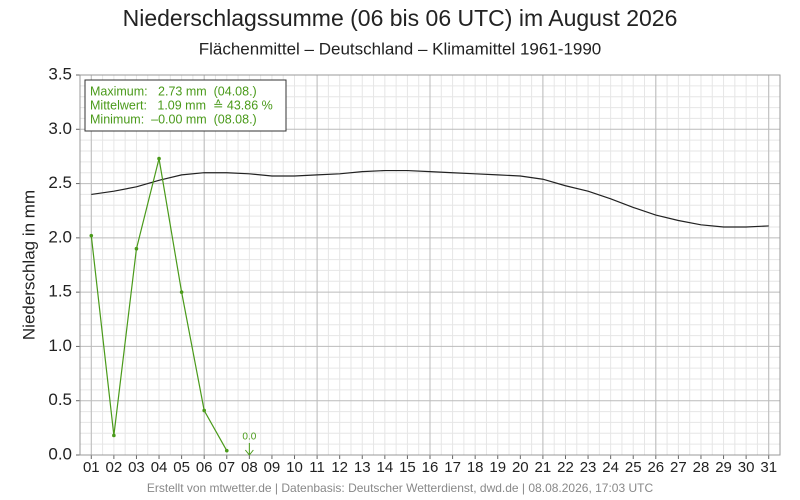 This screenshot has height=500, width=800. What do you see at coordinates (384, 467) in the screenshot?
I see `x-tick-label: 14` at bounding box center [384, 467].